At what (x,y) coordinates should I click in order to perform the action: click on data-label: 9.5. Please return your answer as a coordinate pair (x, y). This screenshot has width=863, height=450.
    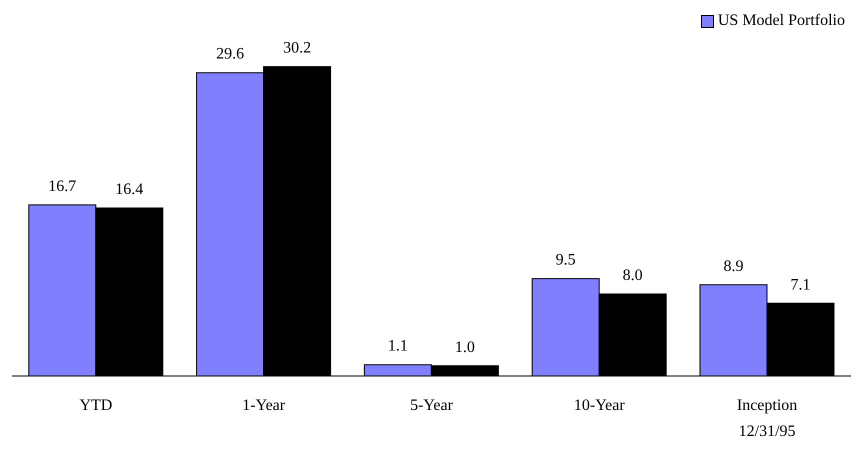
    Looking at the image, I should click on (566, 260).